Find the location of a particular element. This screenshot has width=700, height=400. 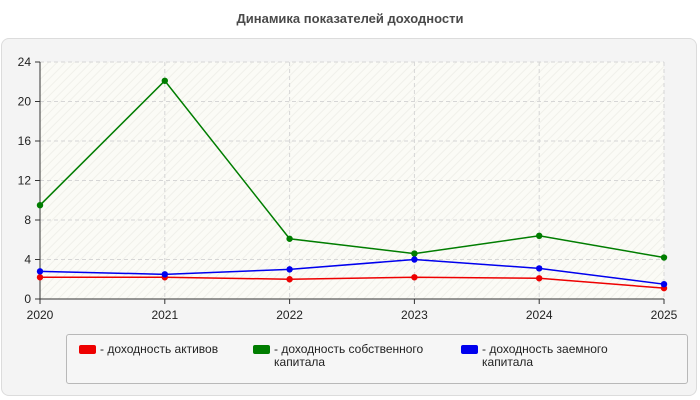

y-tick-label: 20 is located at coordinates (25, 102).